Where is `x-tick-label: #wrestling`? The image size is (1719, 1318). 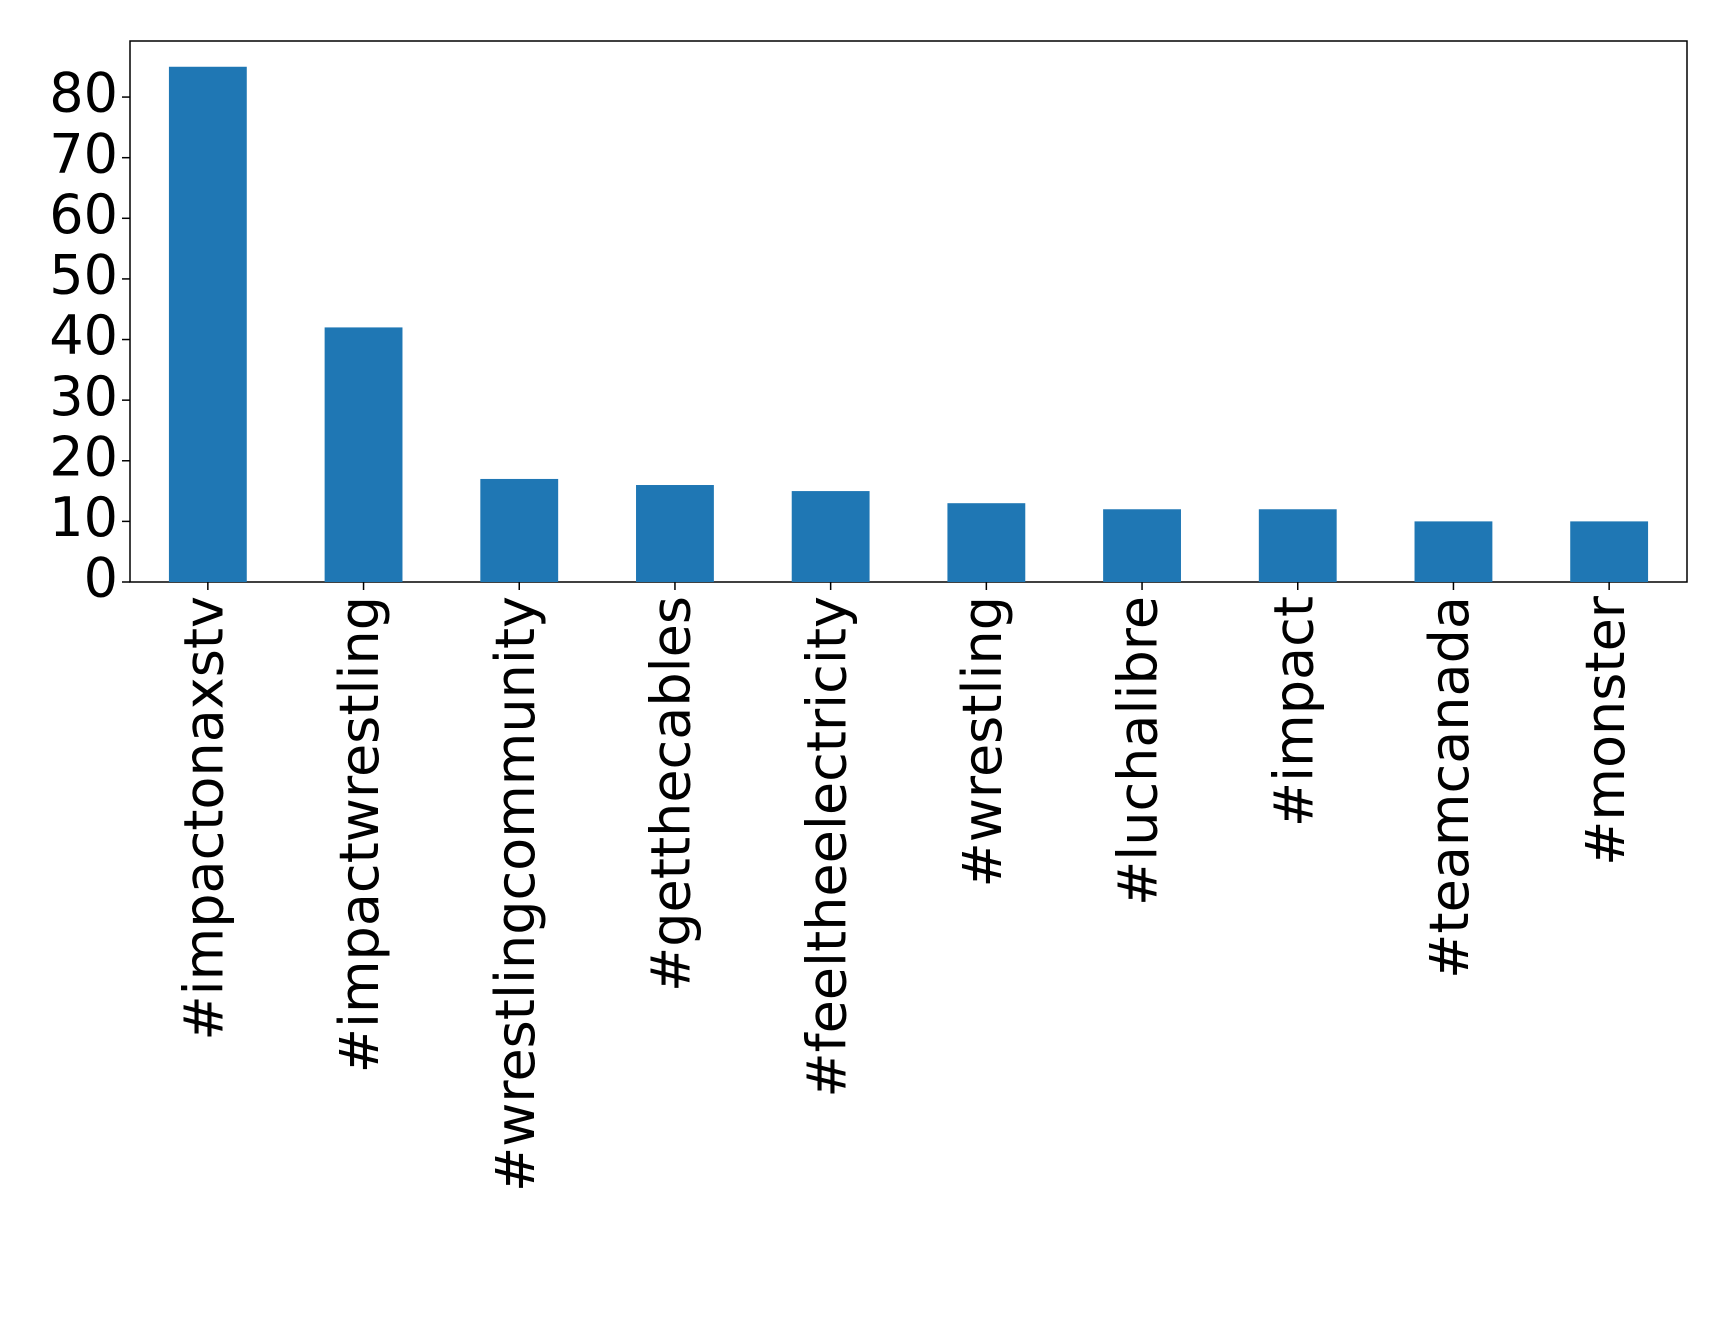
x-tick-label: #wrestling is located at coordinates (982, 741).